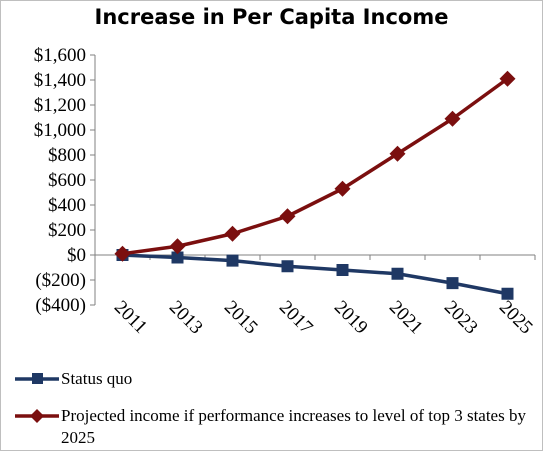  What do you see at coordinates (97, 378) in the screenshot?
I see `legend-label-status-quo: Status quo` at bounding box center [97, 378].